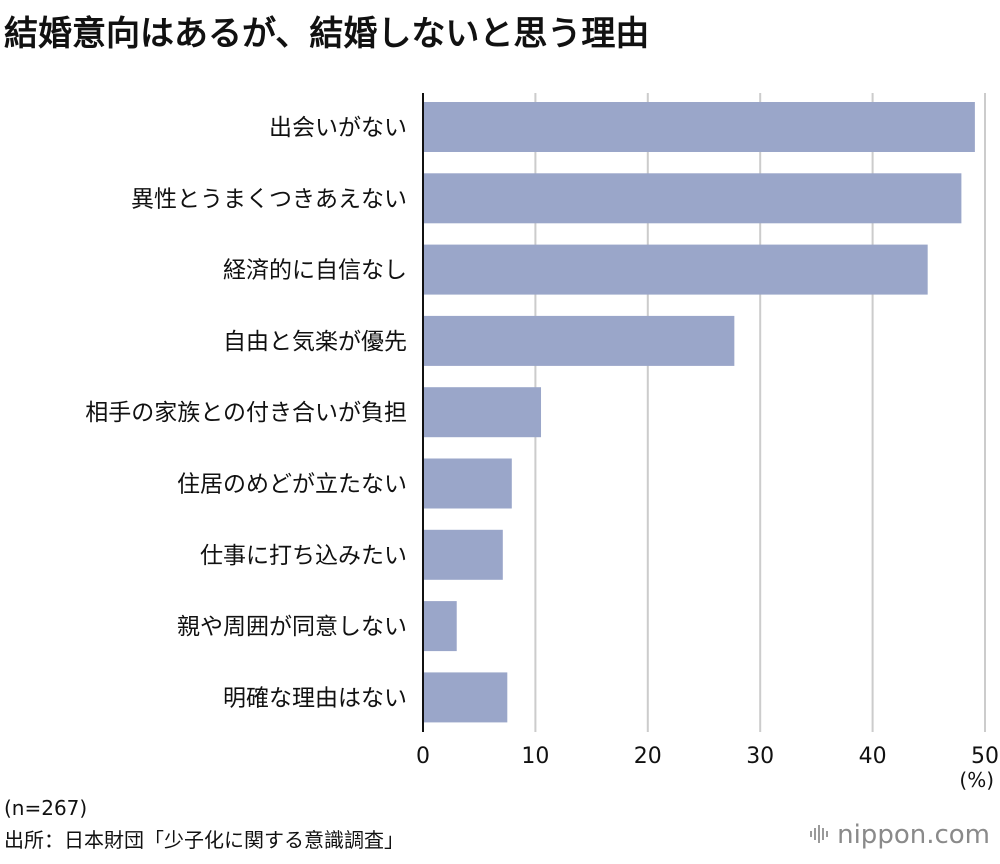 This screenshot has width=1000, height=864. What do you see at coordinates (327, 34) in the screenshot?
I see `chart-title: 結婚意向はあるが、結婚しないと思う理由` at bounding box center [327, 34].